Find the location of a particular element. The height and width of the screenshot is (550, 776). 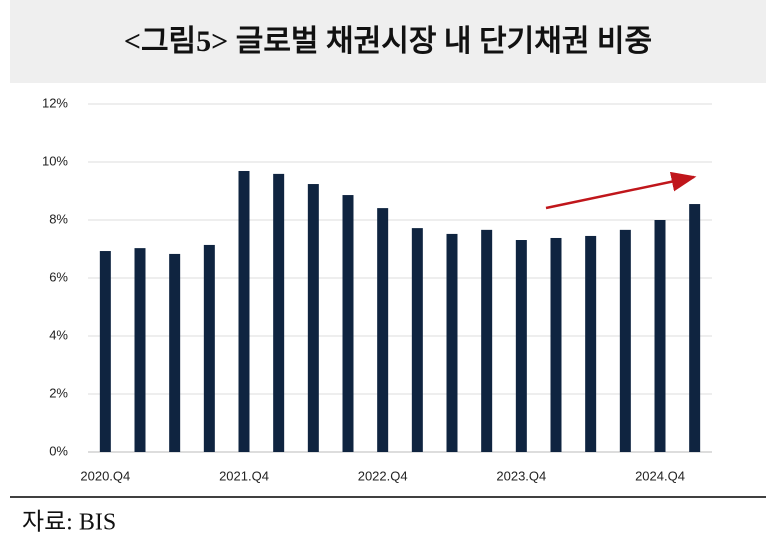

y-tick-label: 12% is located at coordinates (55, 102).